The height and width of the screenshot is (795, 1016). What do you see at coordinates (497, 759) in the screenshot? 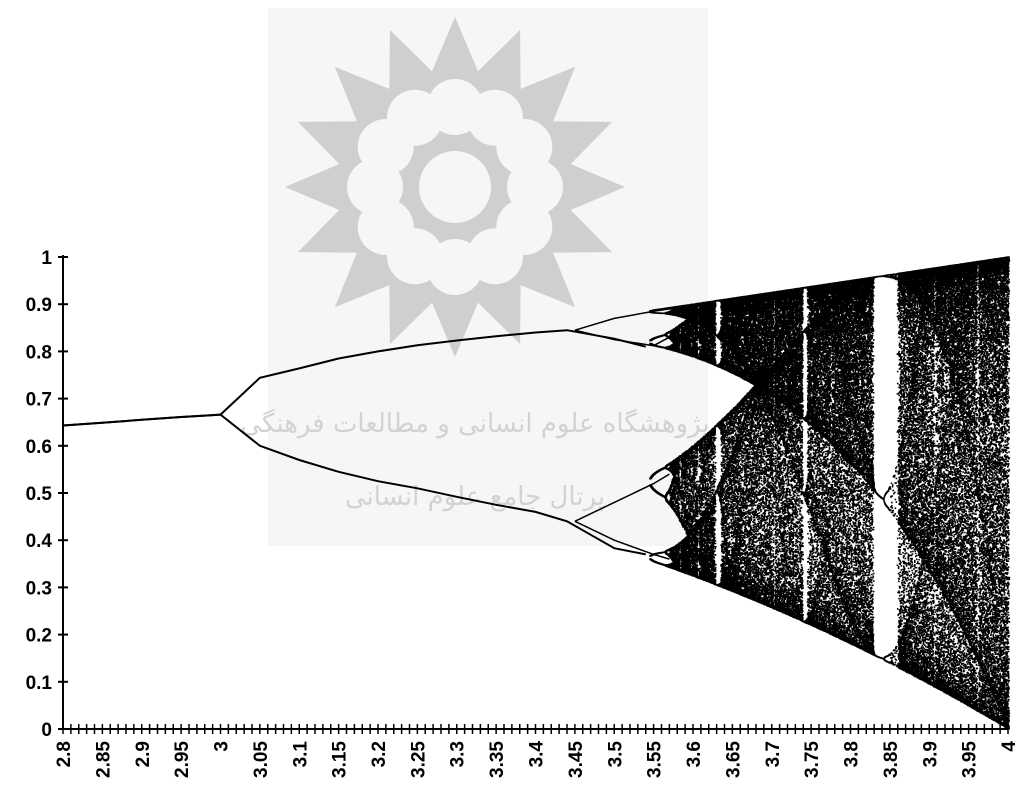
I see `x-tick-label: 3.35` at bounding box center [497, 759].